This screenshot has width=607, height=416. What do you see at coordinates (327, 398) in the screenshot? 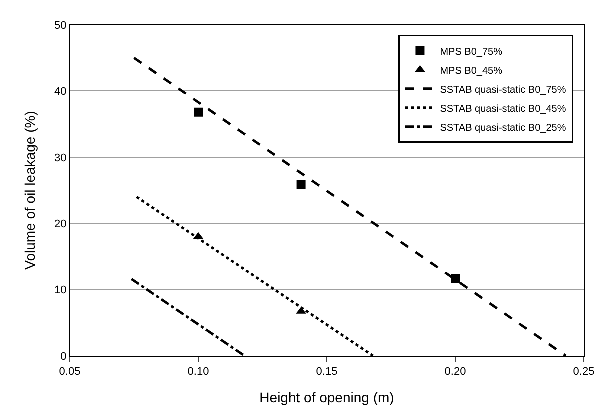
I see `x-axis-title: Height of opening (m)` at bounding box center [327, 398].